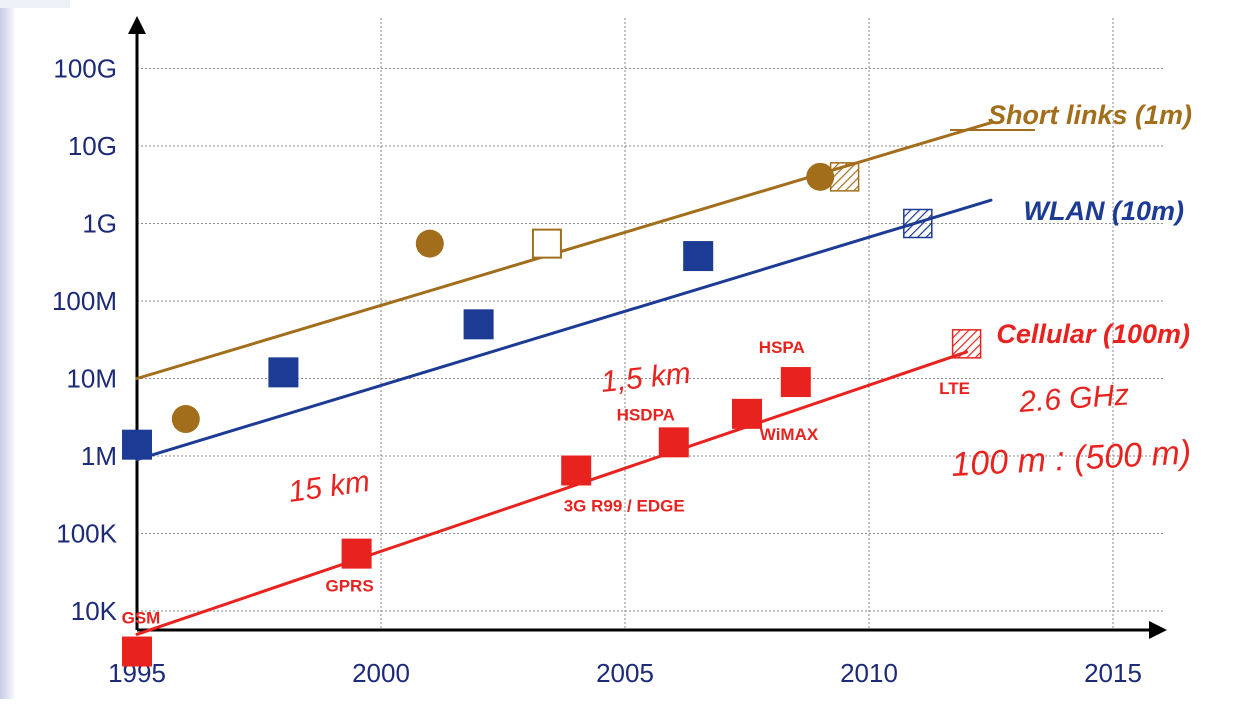 Image resolution: width=1252 pixels, height=704 pixels. Describe the element at coordinates (1093, 334) in the screenshot. I see `series-label: Cellular (100m)` at that location.